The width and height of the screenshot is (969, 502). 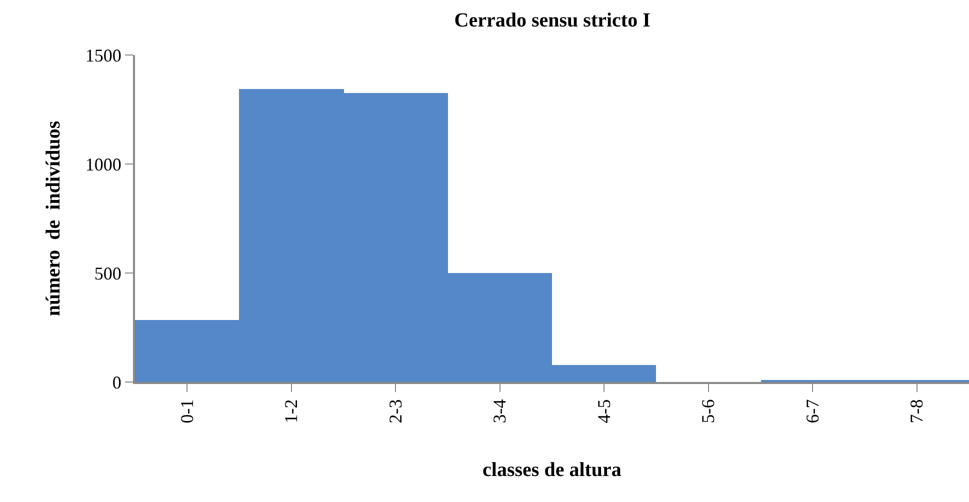 I want to click on x-axis-title: classes de altura, so click(x=552, y=470).